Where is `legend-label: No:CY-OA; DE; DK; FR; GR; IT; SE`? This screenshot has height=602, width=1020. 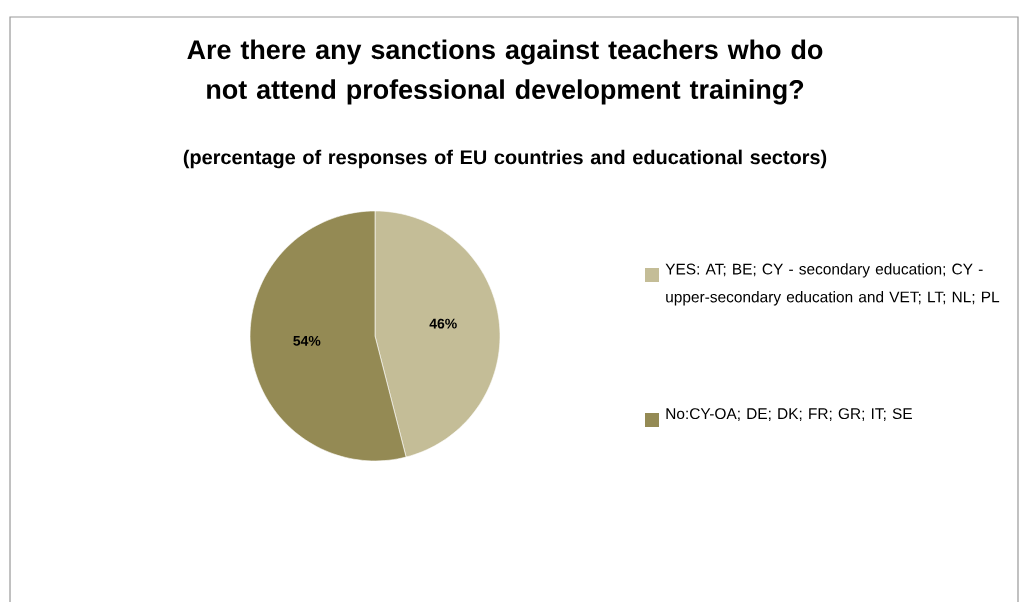
legend-label: No:CY-OA; DE; DK; FR; GR; IT; SE is located at coordinates (789, 414).